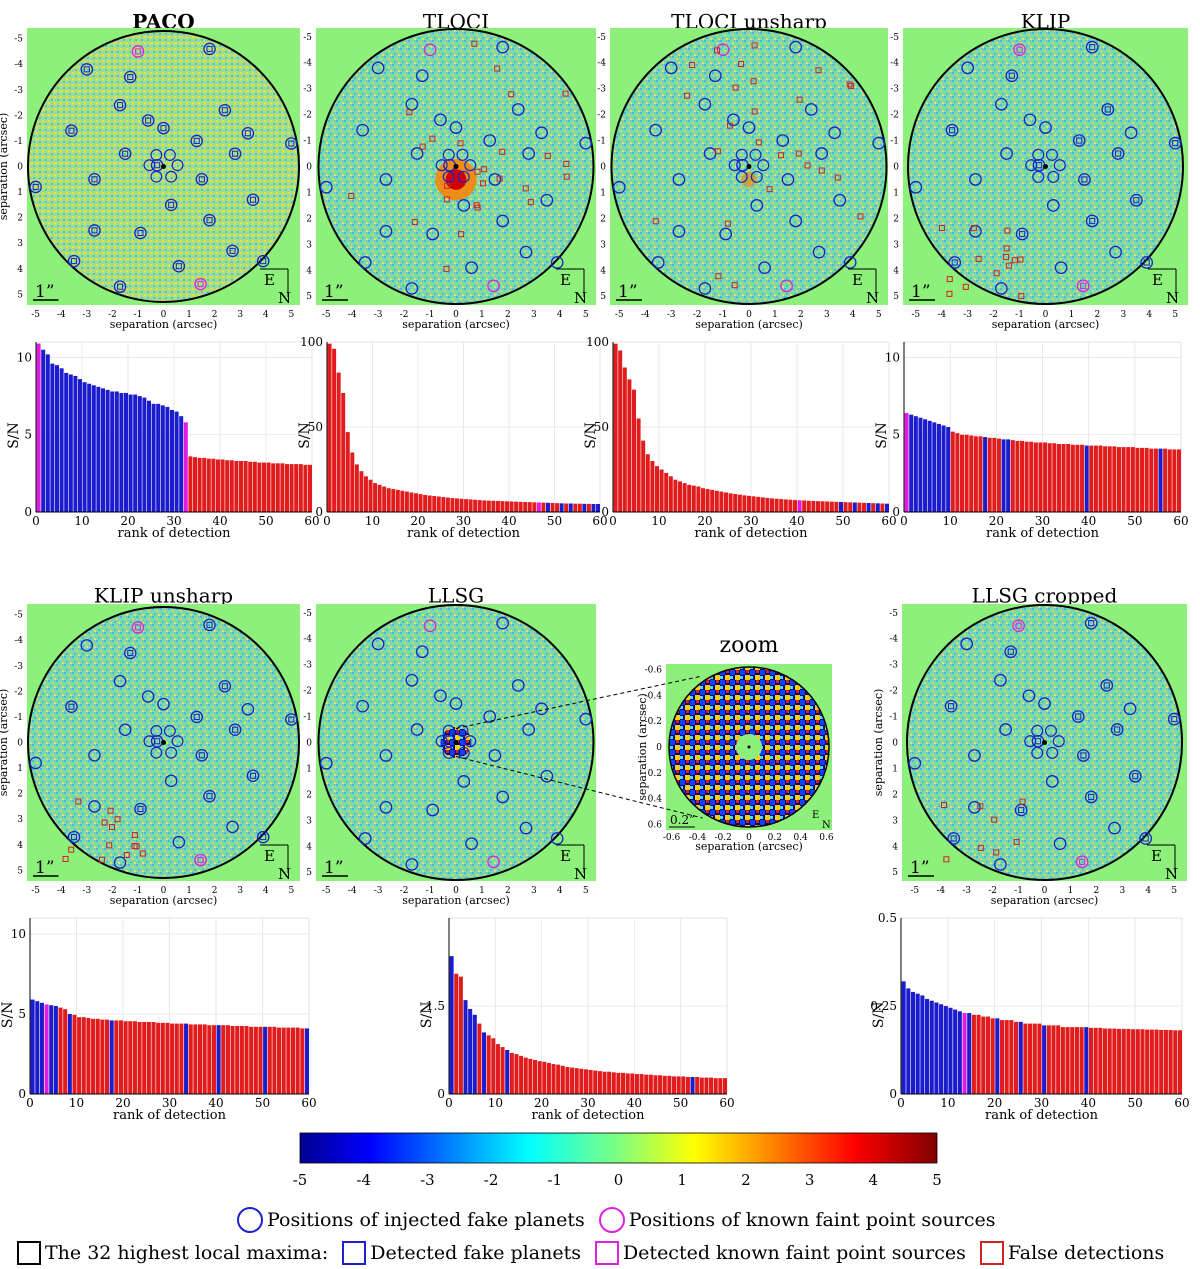  I want to click on y-tick-label: -2, so click(893, 692).